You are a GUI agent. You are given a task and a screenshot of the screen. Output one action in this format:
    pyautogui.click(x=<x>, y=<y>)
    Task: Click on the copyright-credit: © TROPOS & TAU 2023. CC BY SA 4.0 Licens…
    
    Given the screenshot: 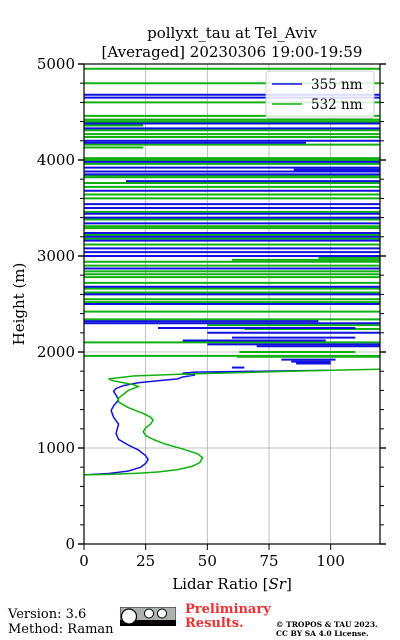 What is the action you would take?
    pyautogui.click(x=337, y=629)
    